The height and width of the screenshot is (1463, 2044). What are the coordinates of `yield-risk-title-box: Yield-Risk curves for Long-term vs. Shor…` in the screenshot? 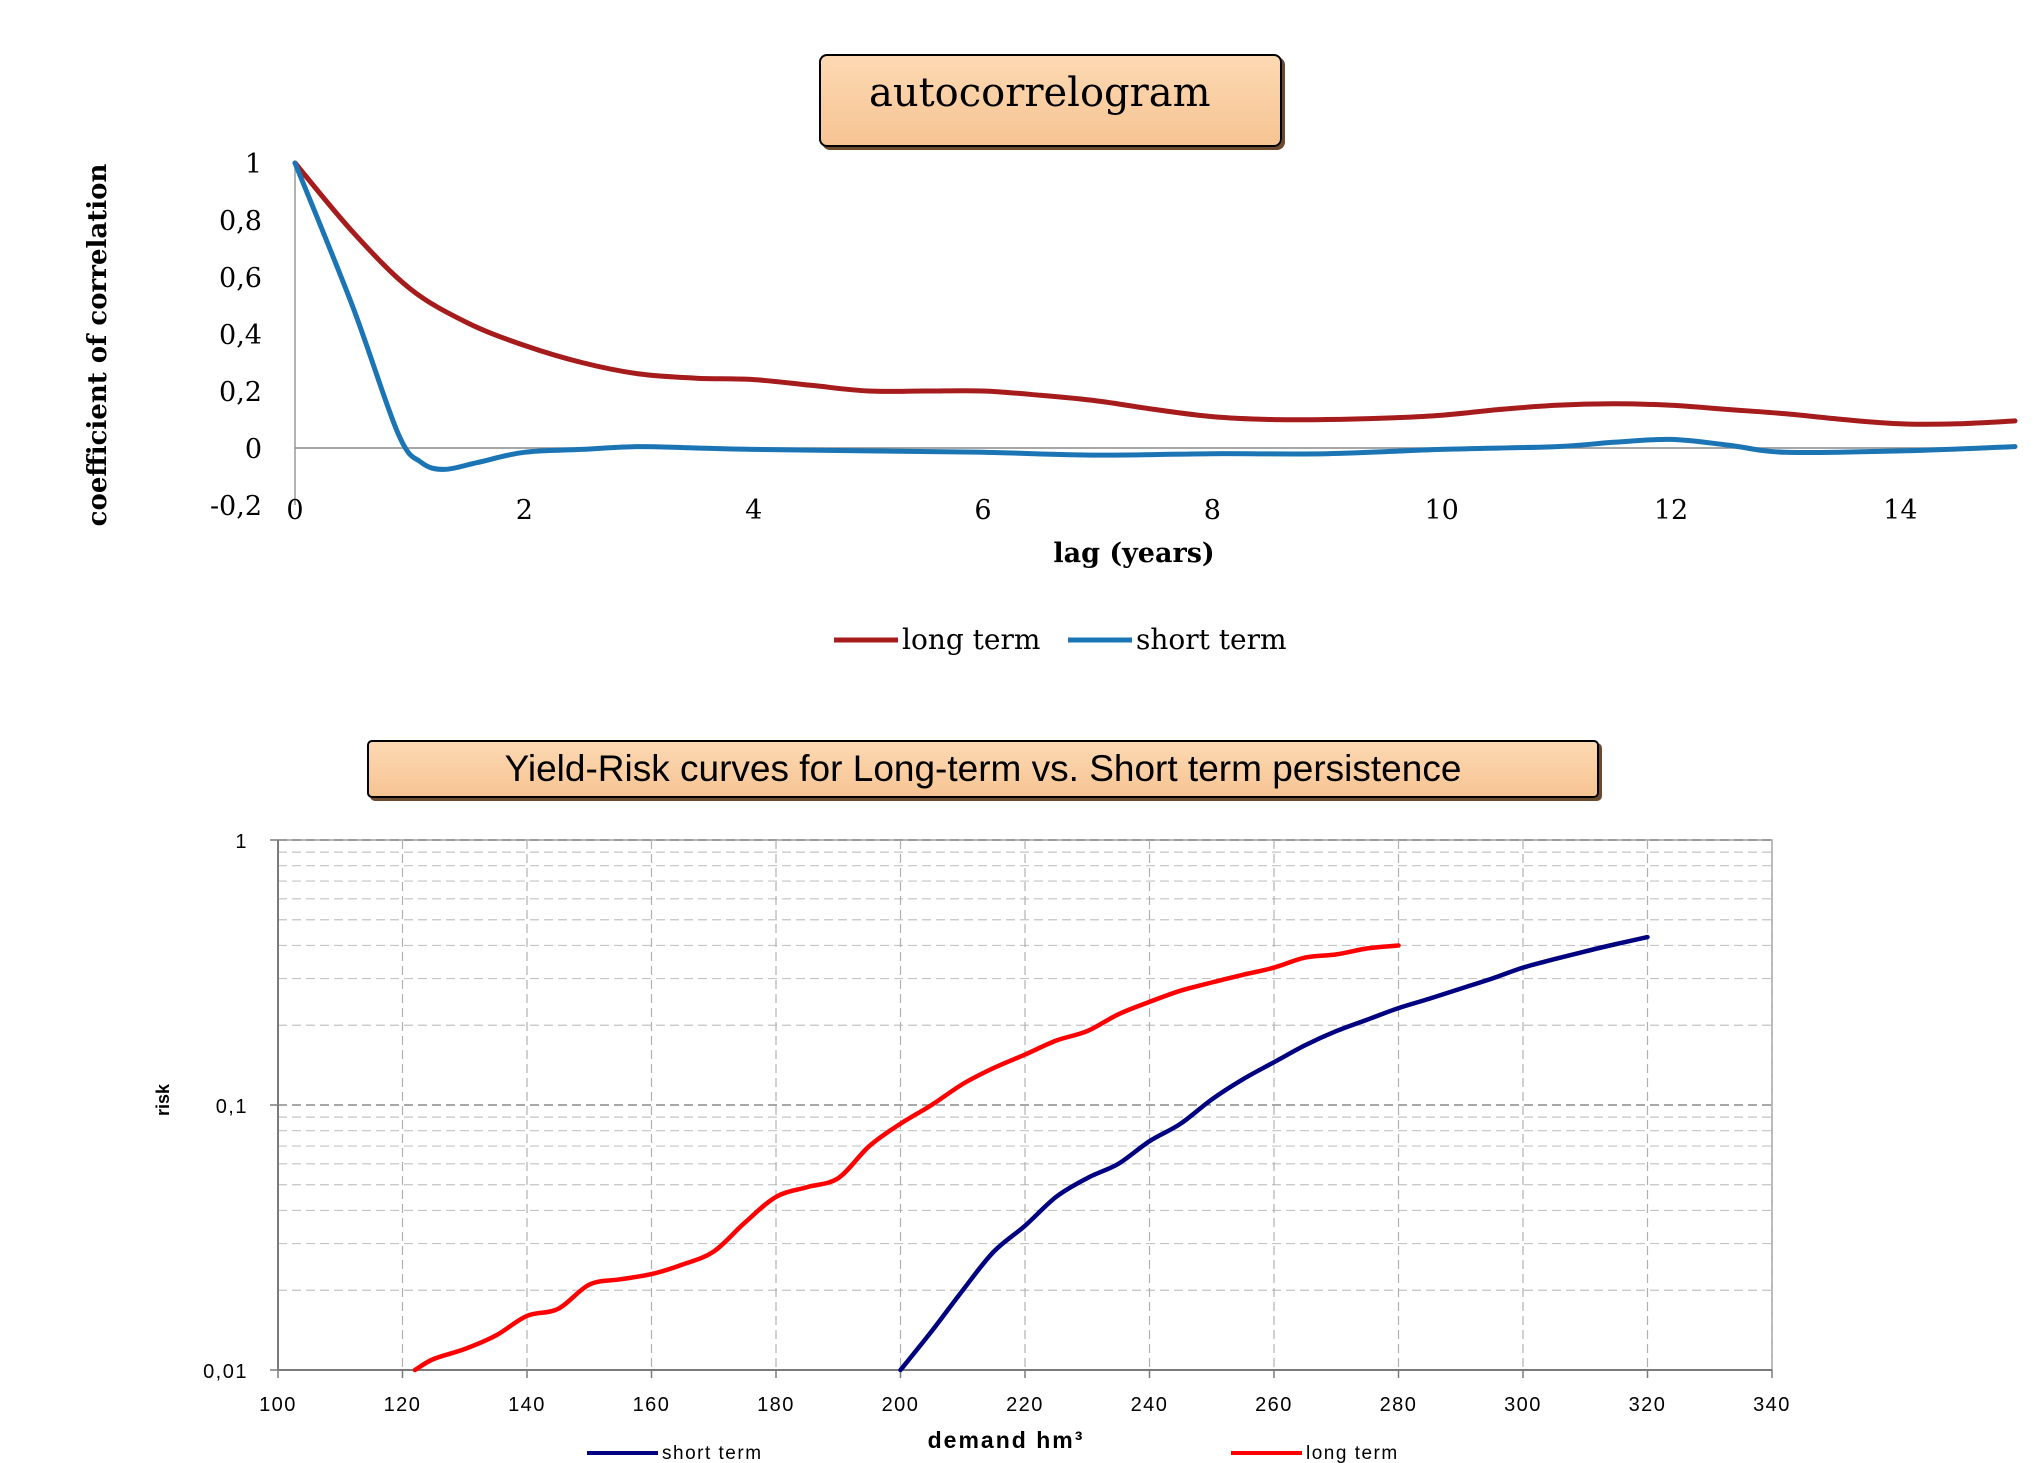 It's located at (983, 769).